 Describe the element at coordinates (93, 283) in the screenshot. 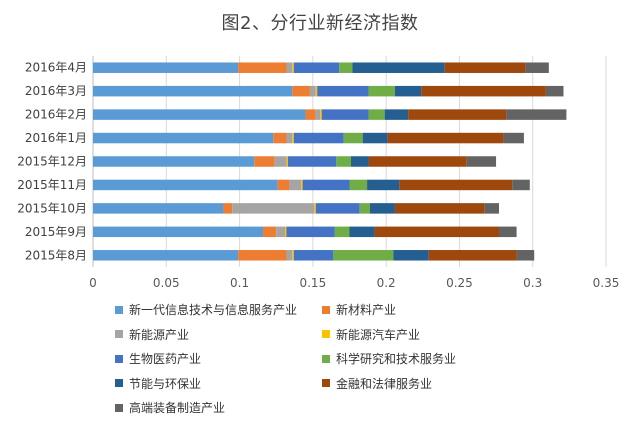

I see `x-tick-label: 0` at that location.